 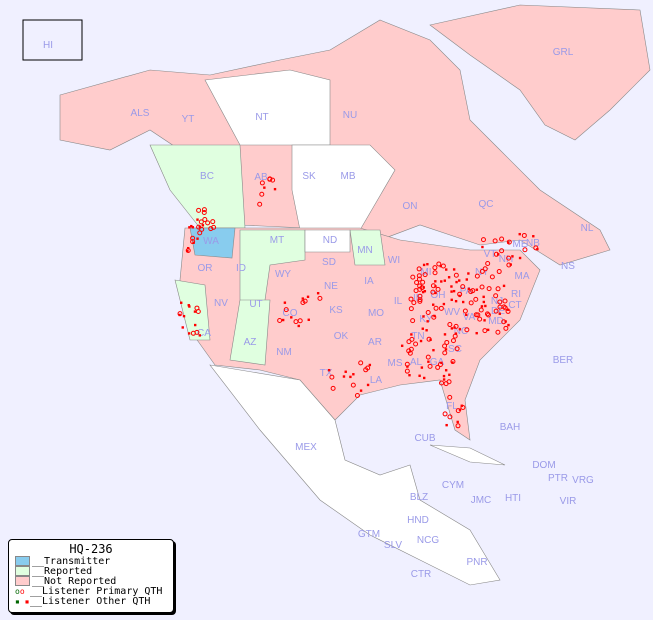 I want to click on region-label-nu: NU, so click(x=350, y=115).